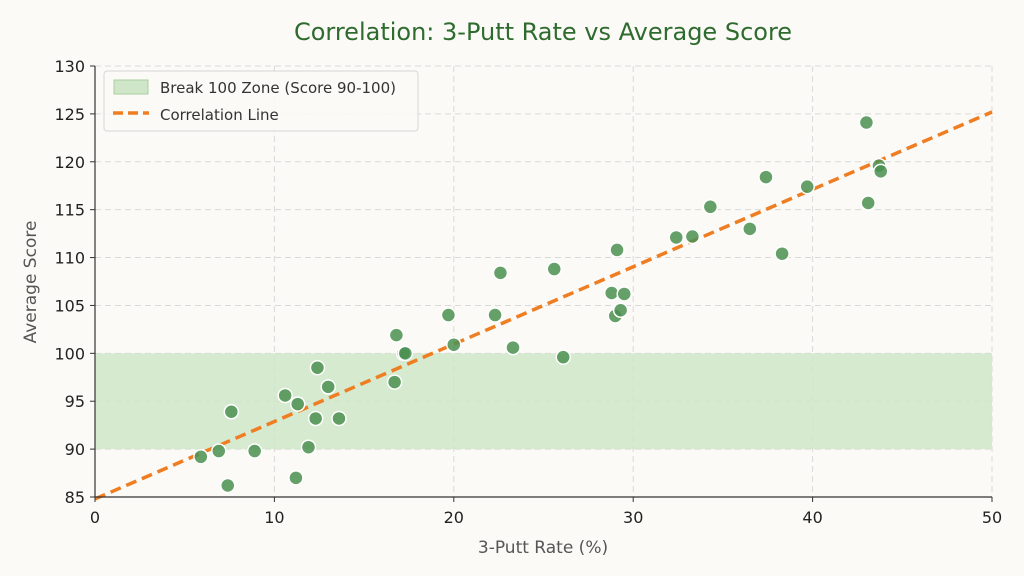  I want to click on legend-box, so click(261, 101).